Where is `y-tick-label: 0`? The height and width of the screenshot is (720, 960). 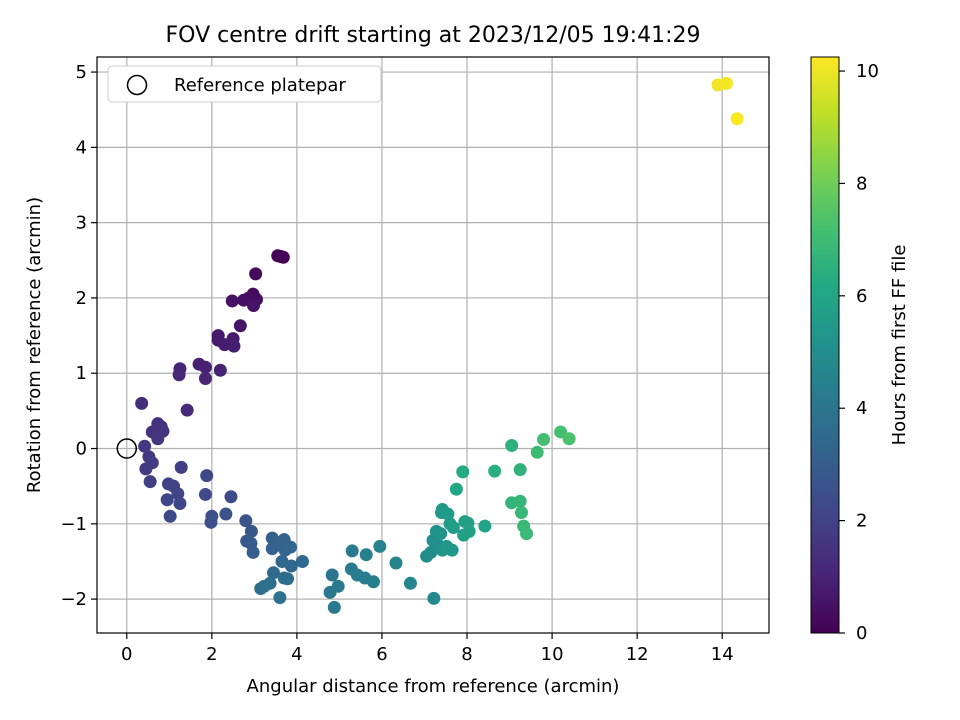 y-tick-label: 0 is located at coordinates (81, 449).